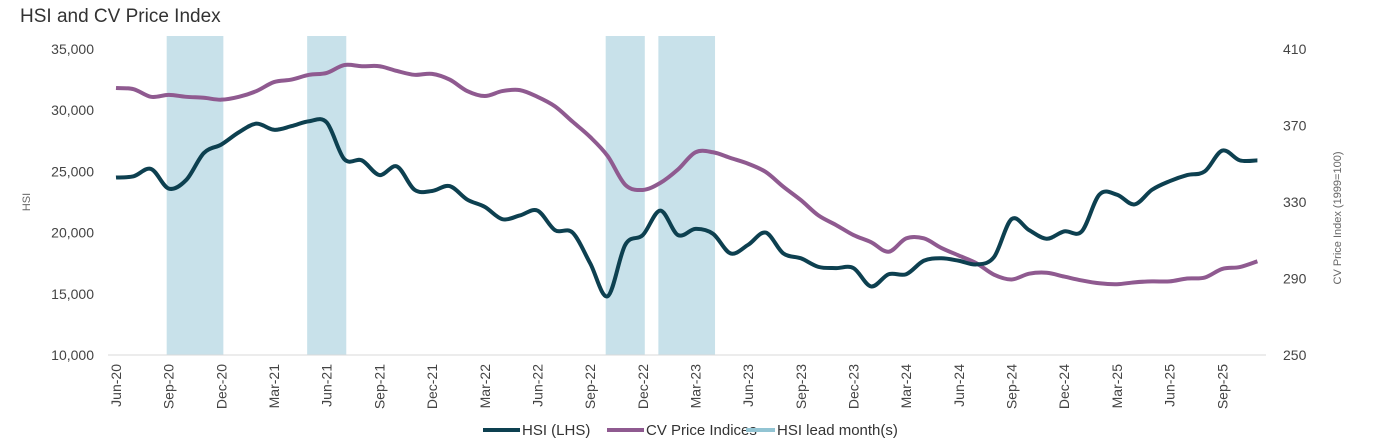 The width and height of the screenshot is (1376, 439). I want to click on y2-tick-label: 290, so click(1295, 279).